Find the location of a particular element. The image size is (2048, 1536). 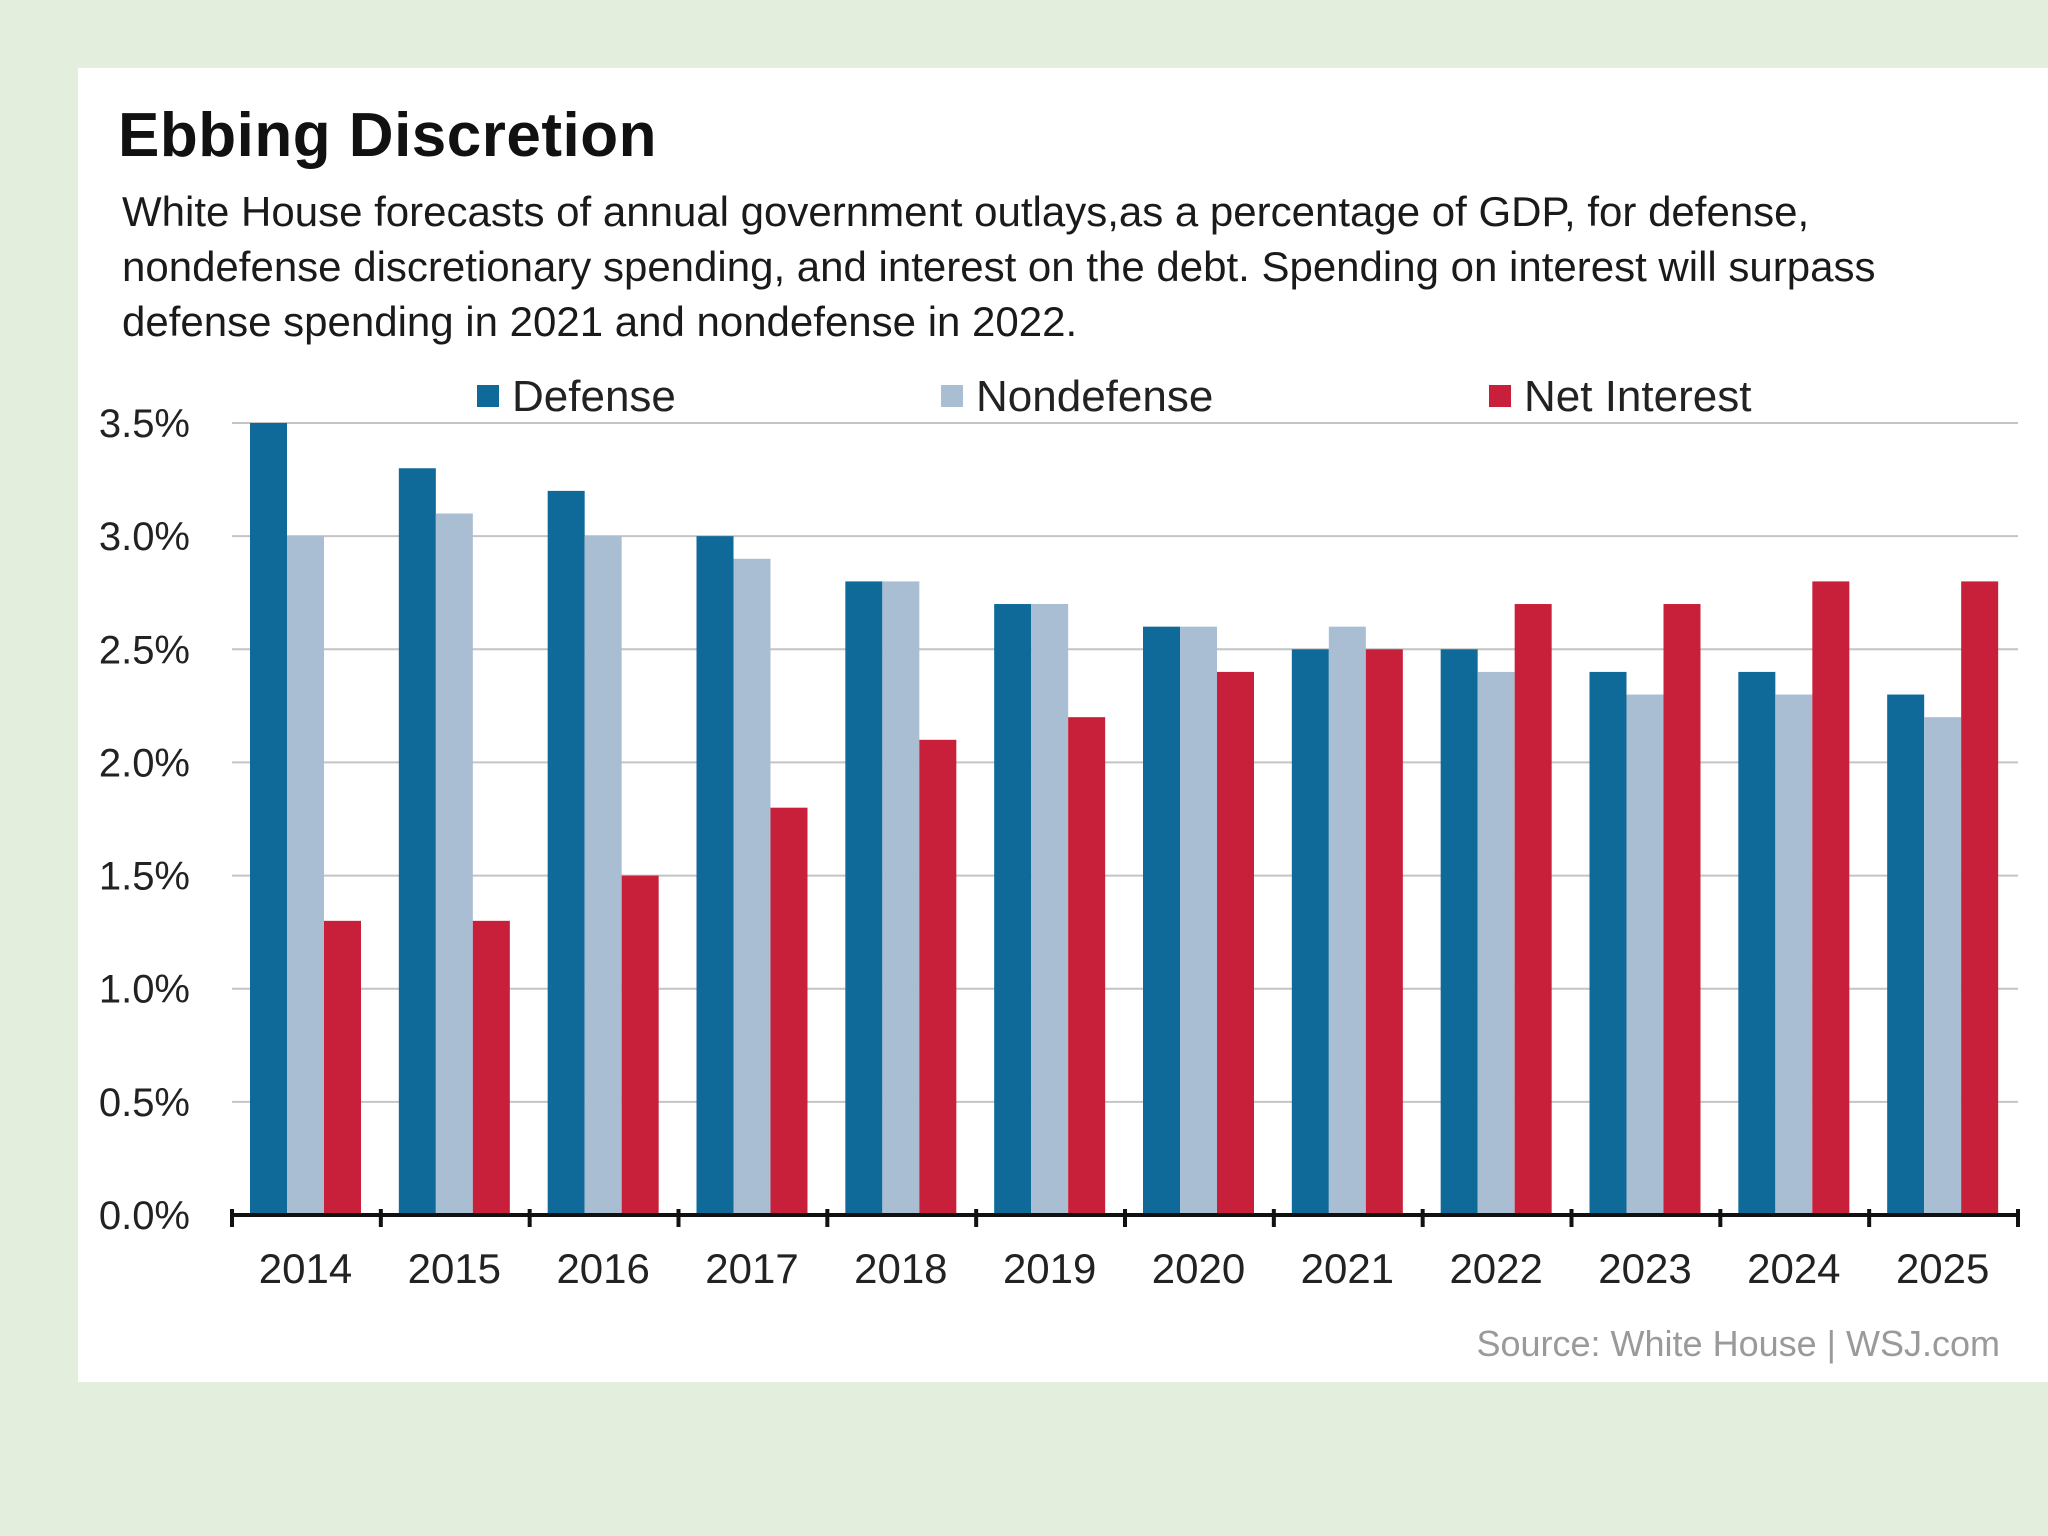

x-tick-label: 2014 is located at coordinates (305, 1268).